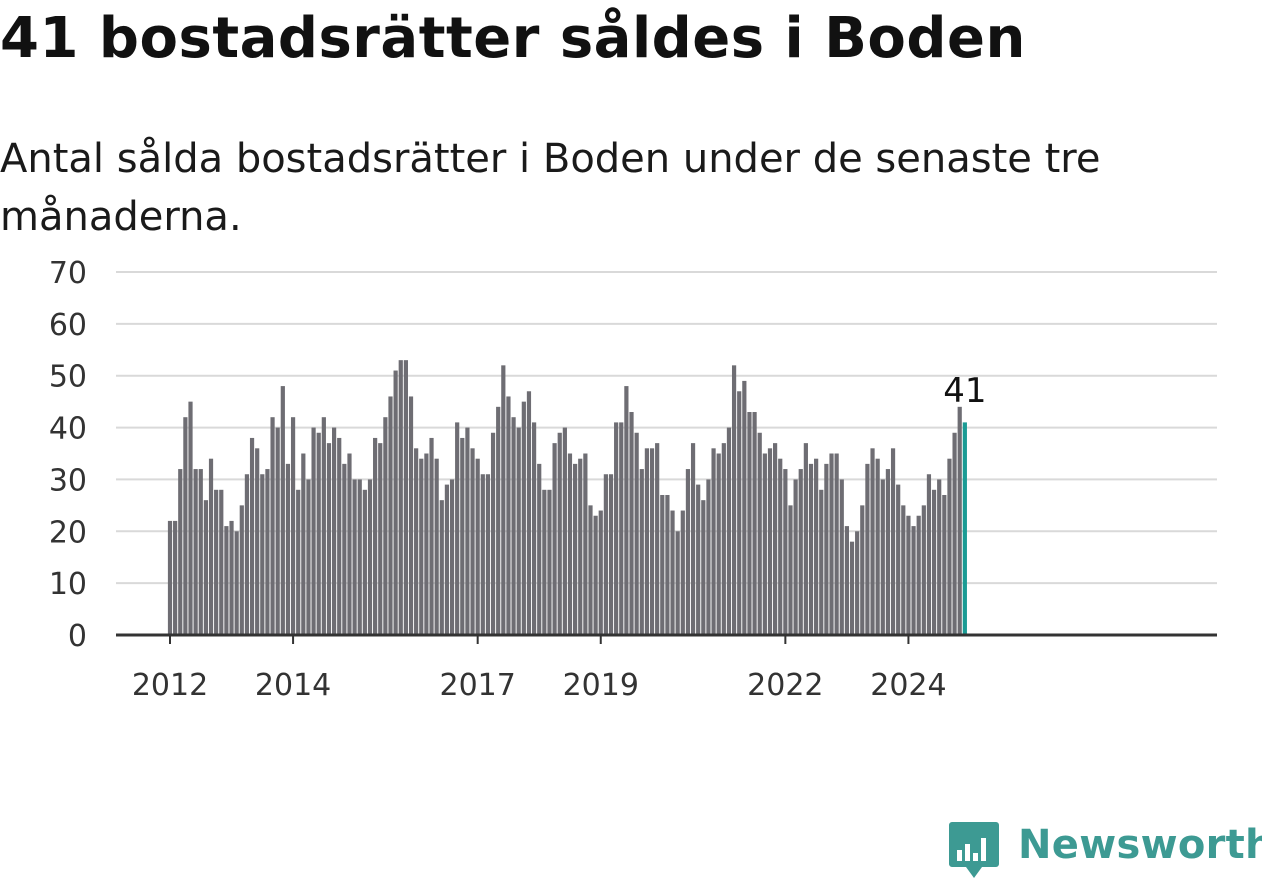 This screenshot has height=880, width=1262. Describe the element at coordinates (77, 636) in the screenshot. I see `y-tick-label: 0` at that location.